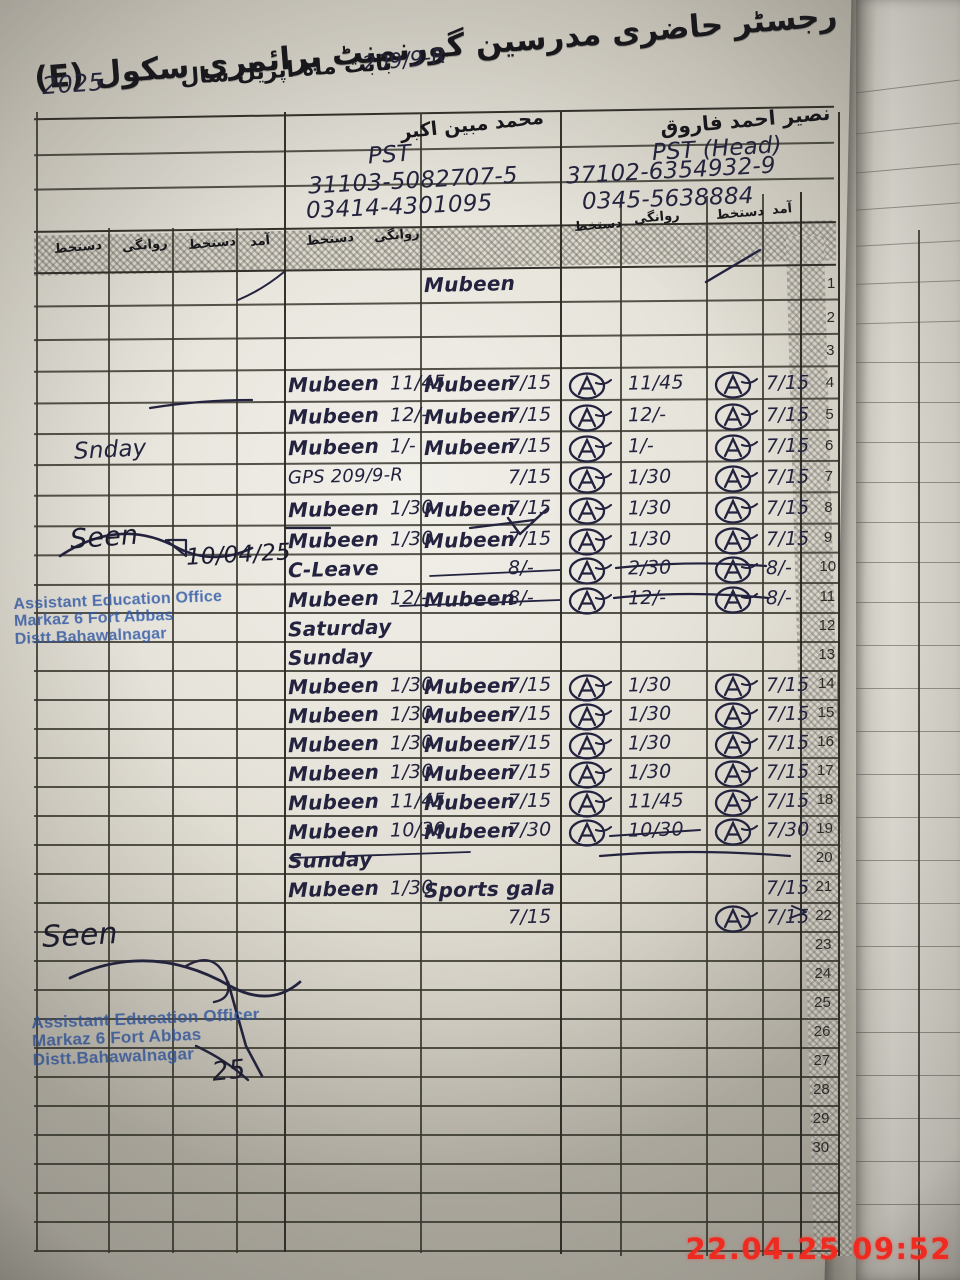  I want to click on day-number: 13, so click(826, 654).